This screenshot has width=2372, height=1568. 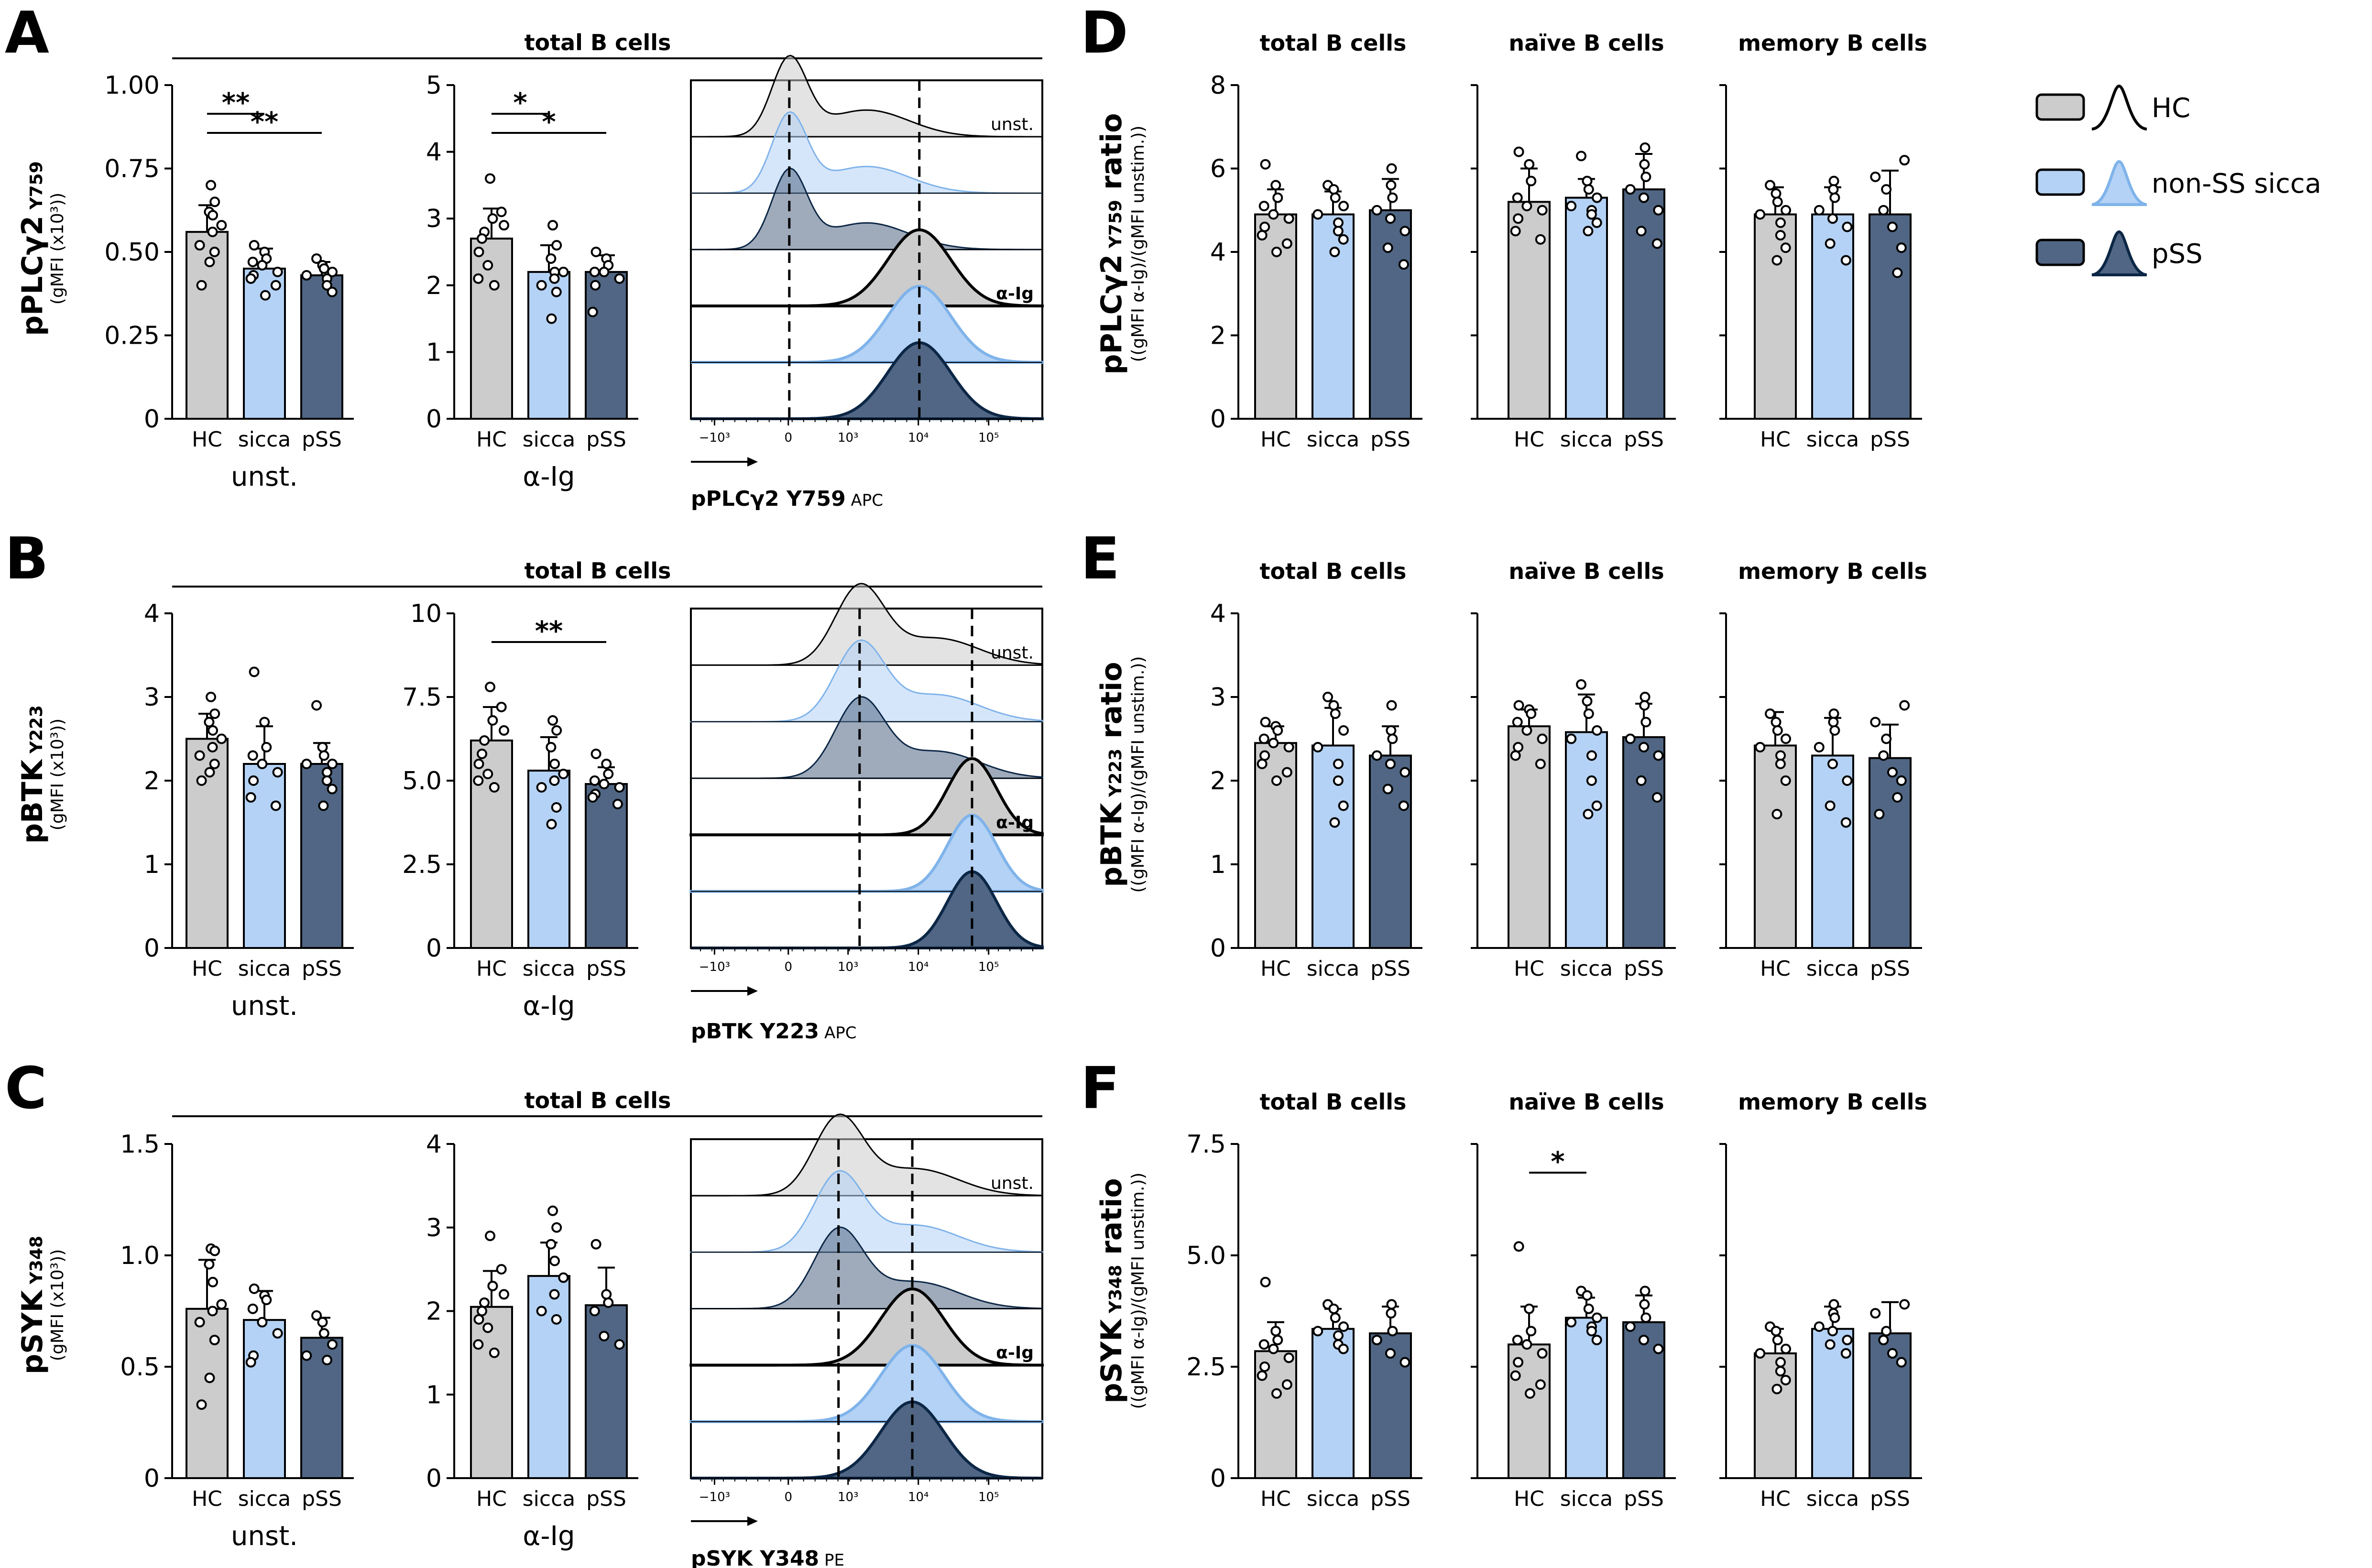 I want to click on category-label: HC, so click(x=491, y=1499).